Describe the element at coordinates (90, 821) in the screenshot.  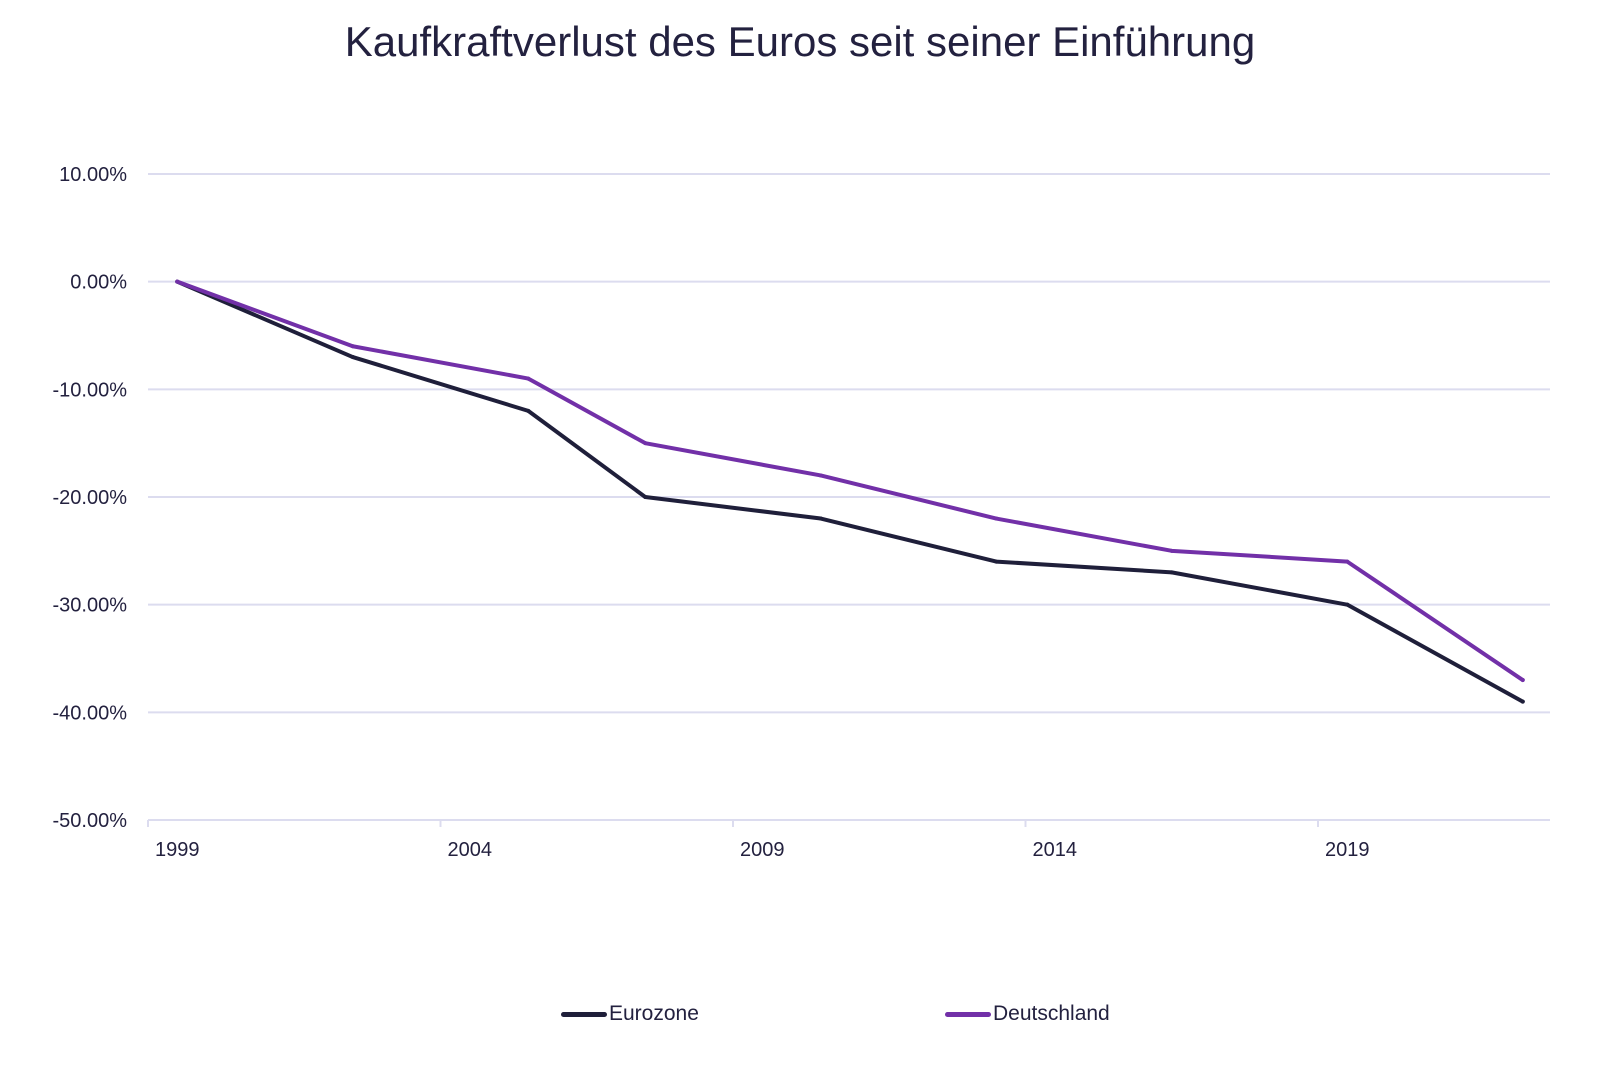
I see `y-tick-label: -50.00%` at that location.